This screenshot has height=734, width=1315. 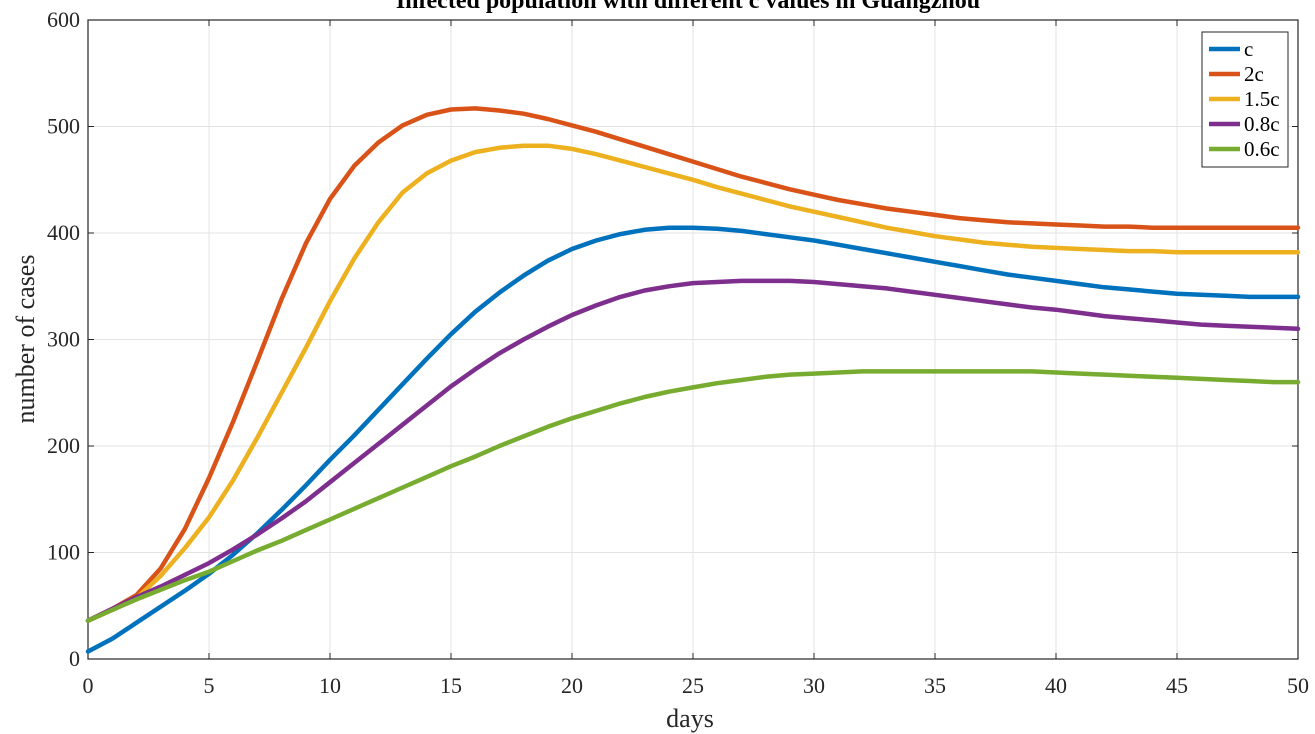 I want to click on x-tick-label: 15, so click(x=451, y=685).